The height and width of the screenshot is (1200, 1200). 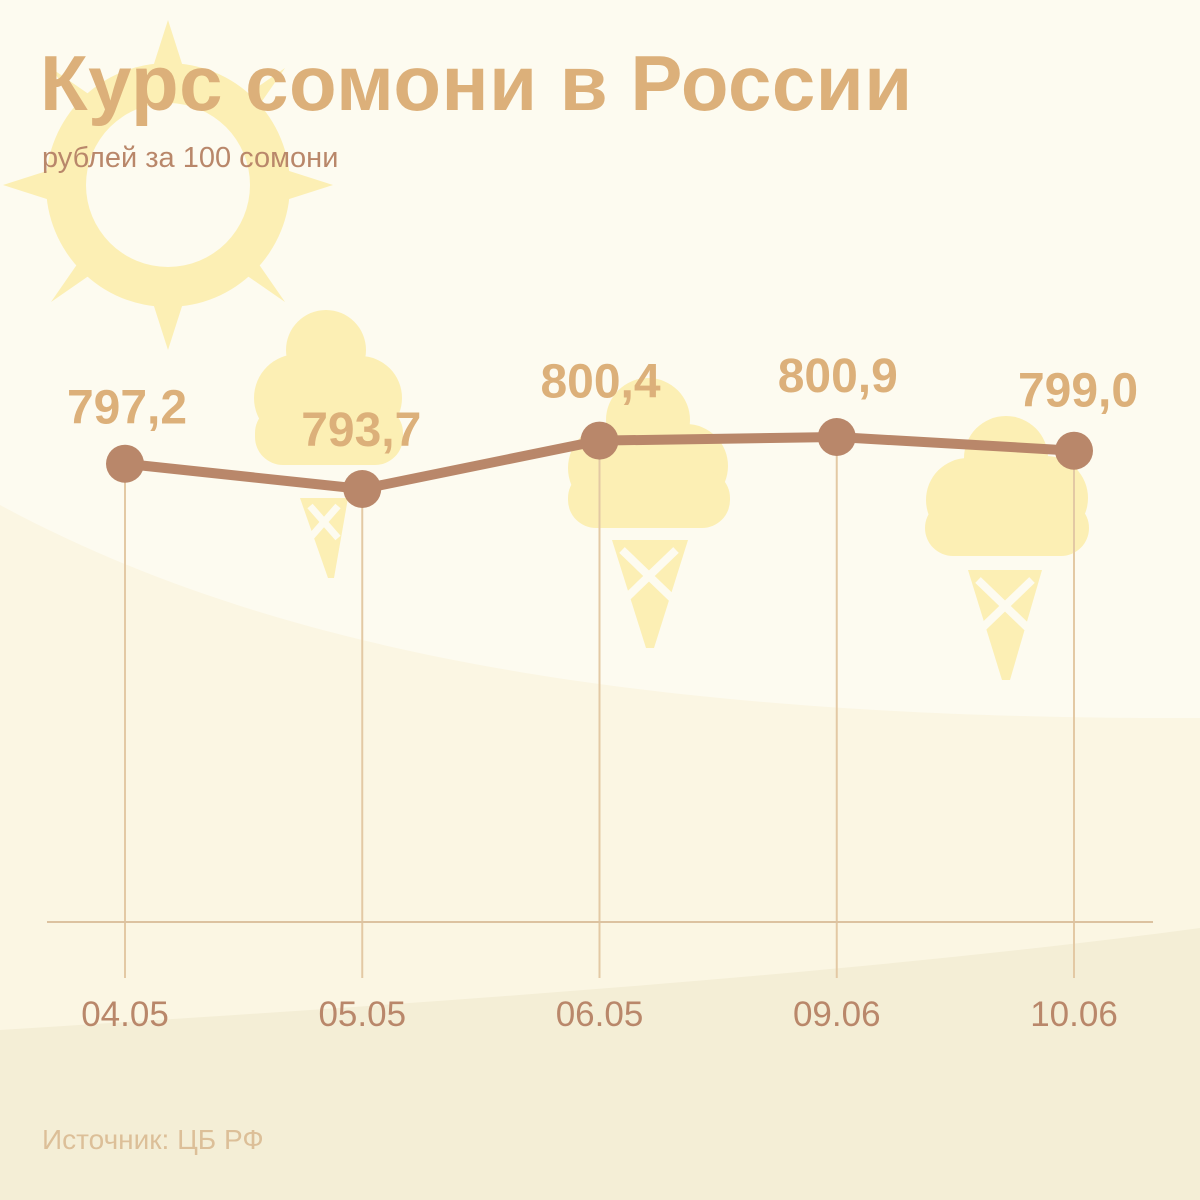 I want to click on chart-title: Курс сомони в России, so click(x=476, y=83).